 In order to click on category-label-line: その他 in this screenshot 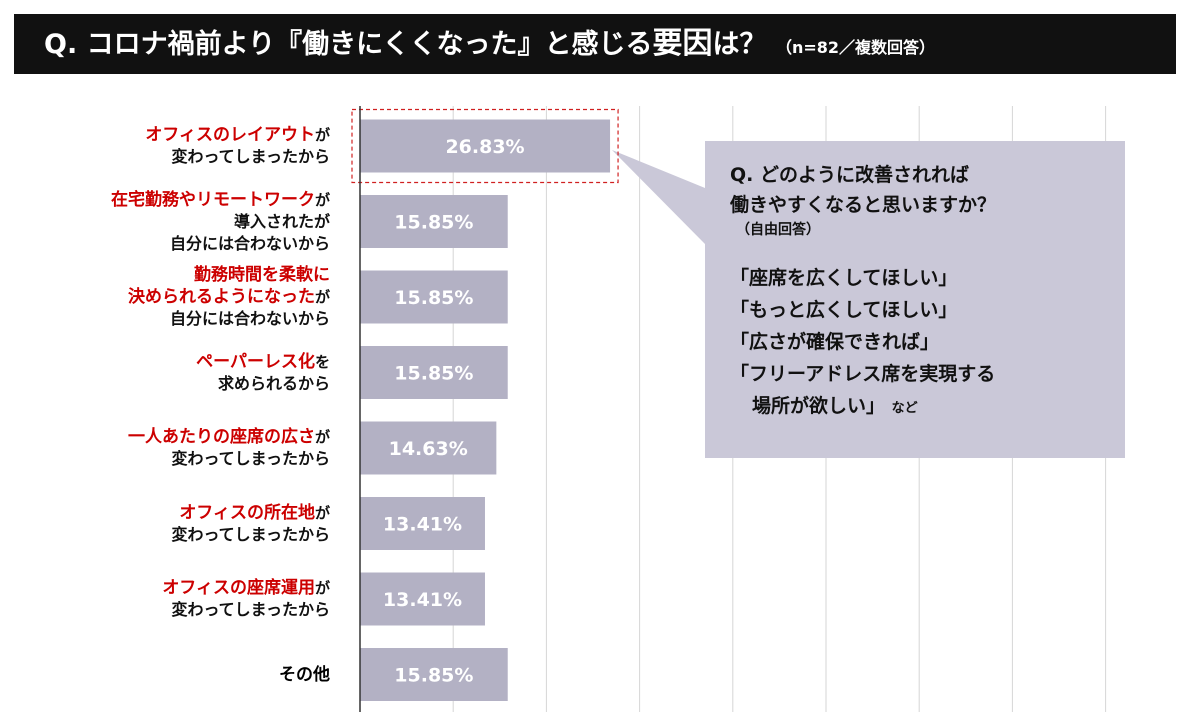, I will do `click(304, 675)`.